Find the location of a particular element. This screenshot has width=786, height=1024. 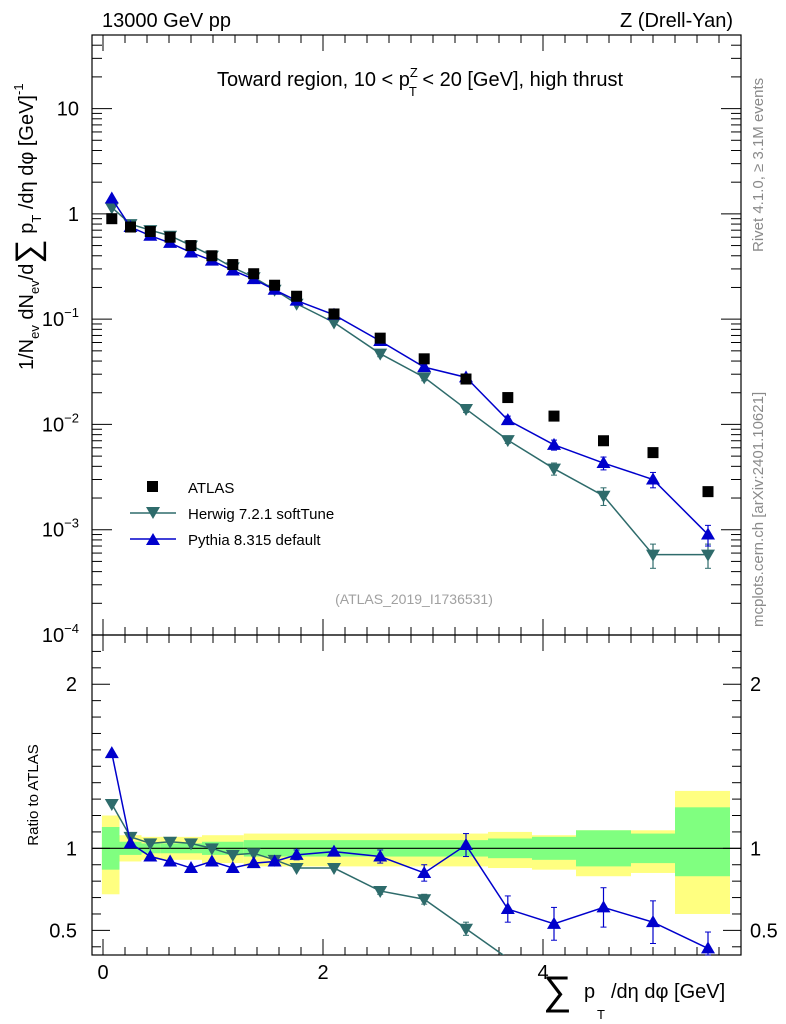

y-tick-label: 1 is located at coordinates (73, 215).